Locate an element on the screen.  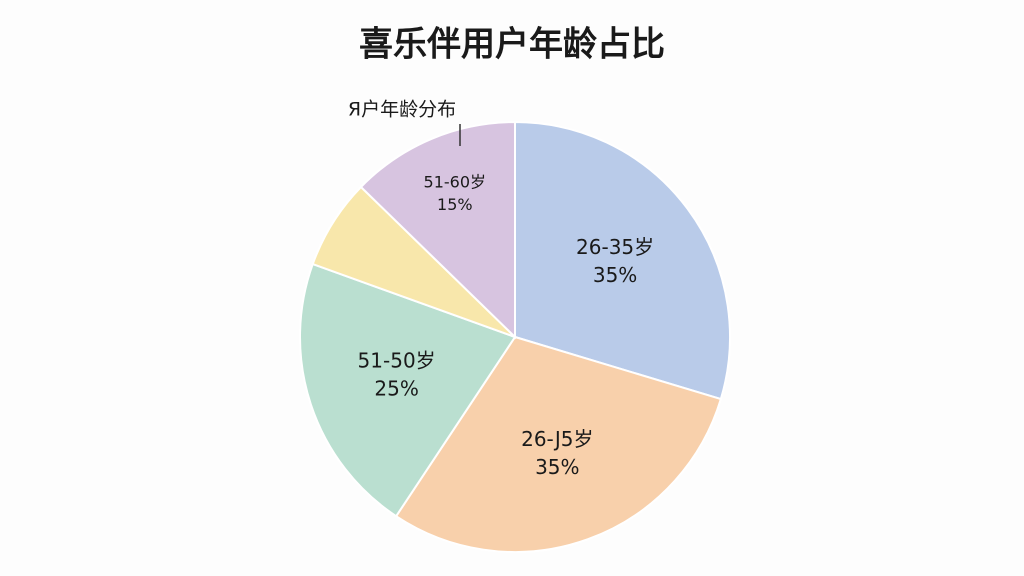
slice-category-label: 51-50岁 is located at coordinates (397, 361).